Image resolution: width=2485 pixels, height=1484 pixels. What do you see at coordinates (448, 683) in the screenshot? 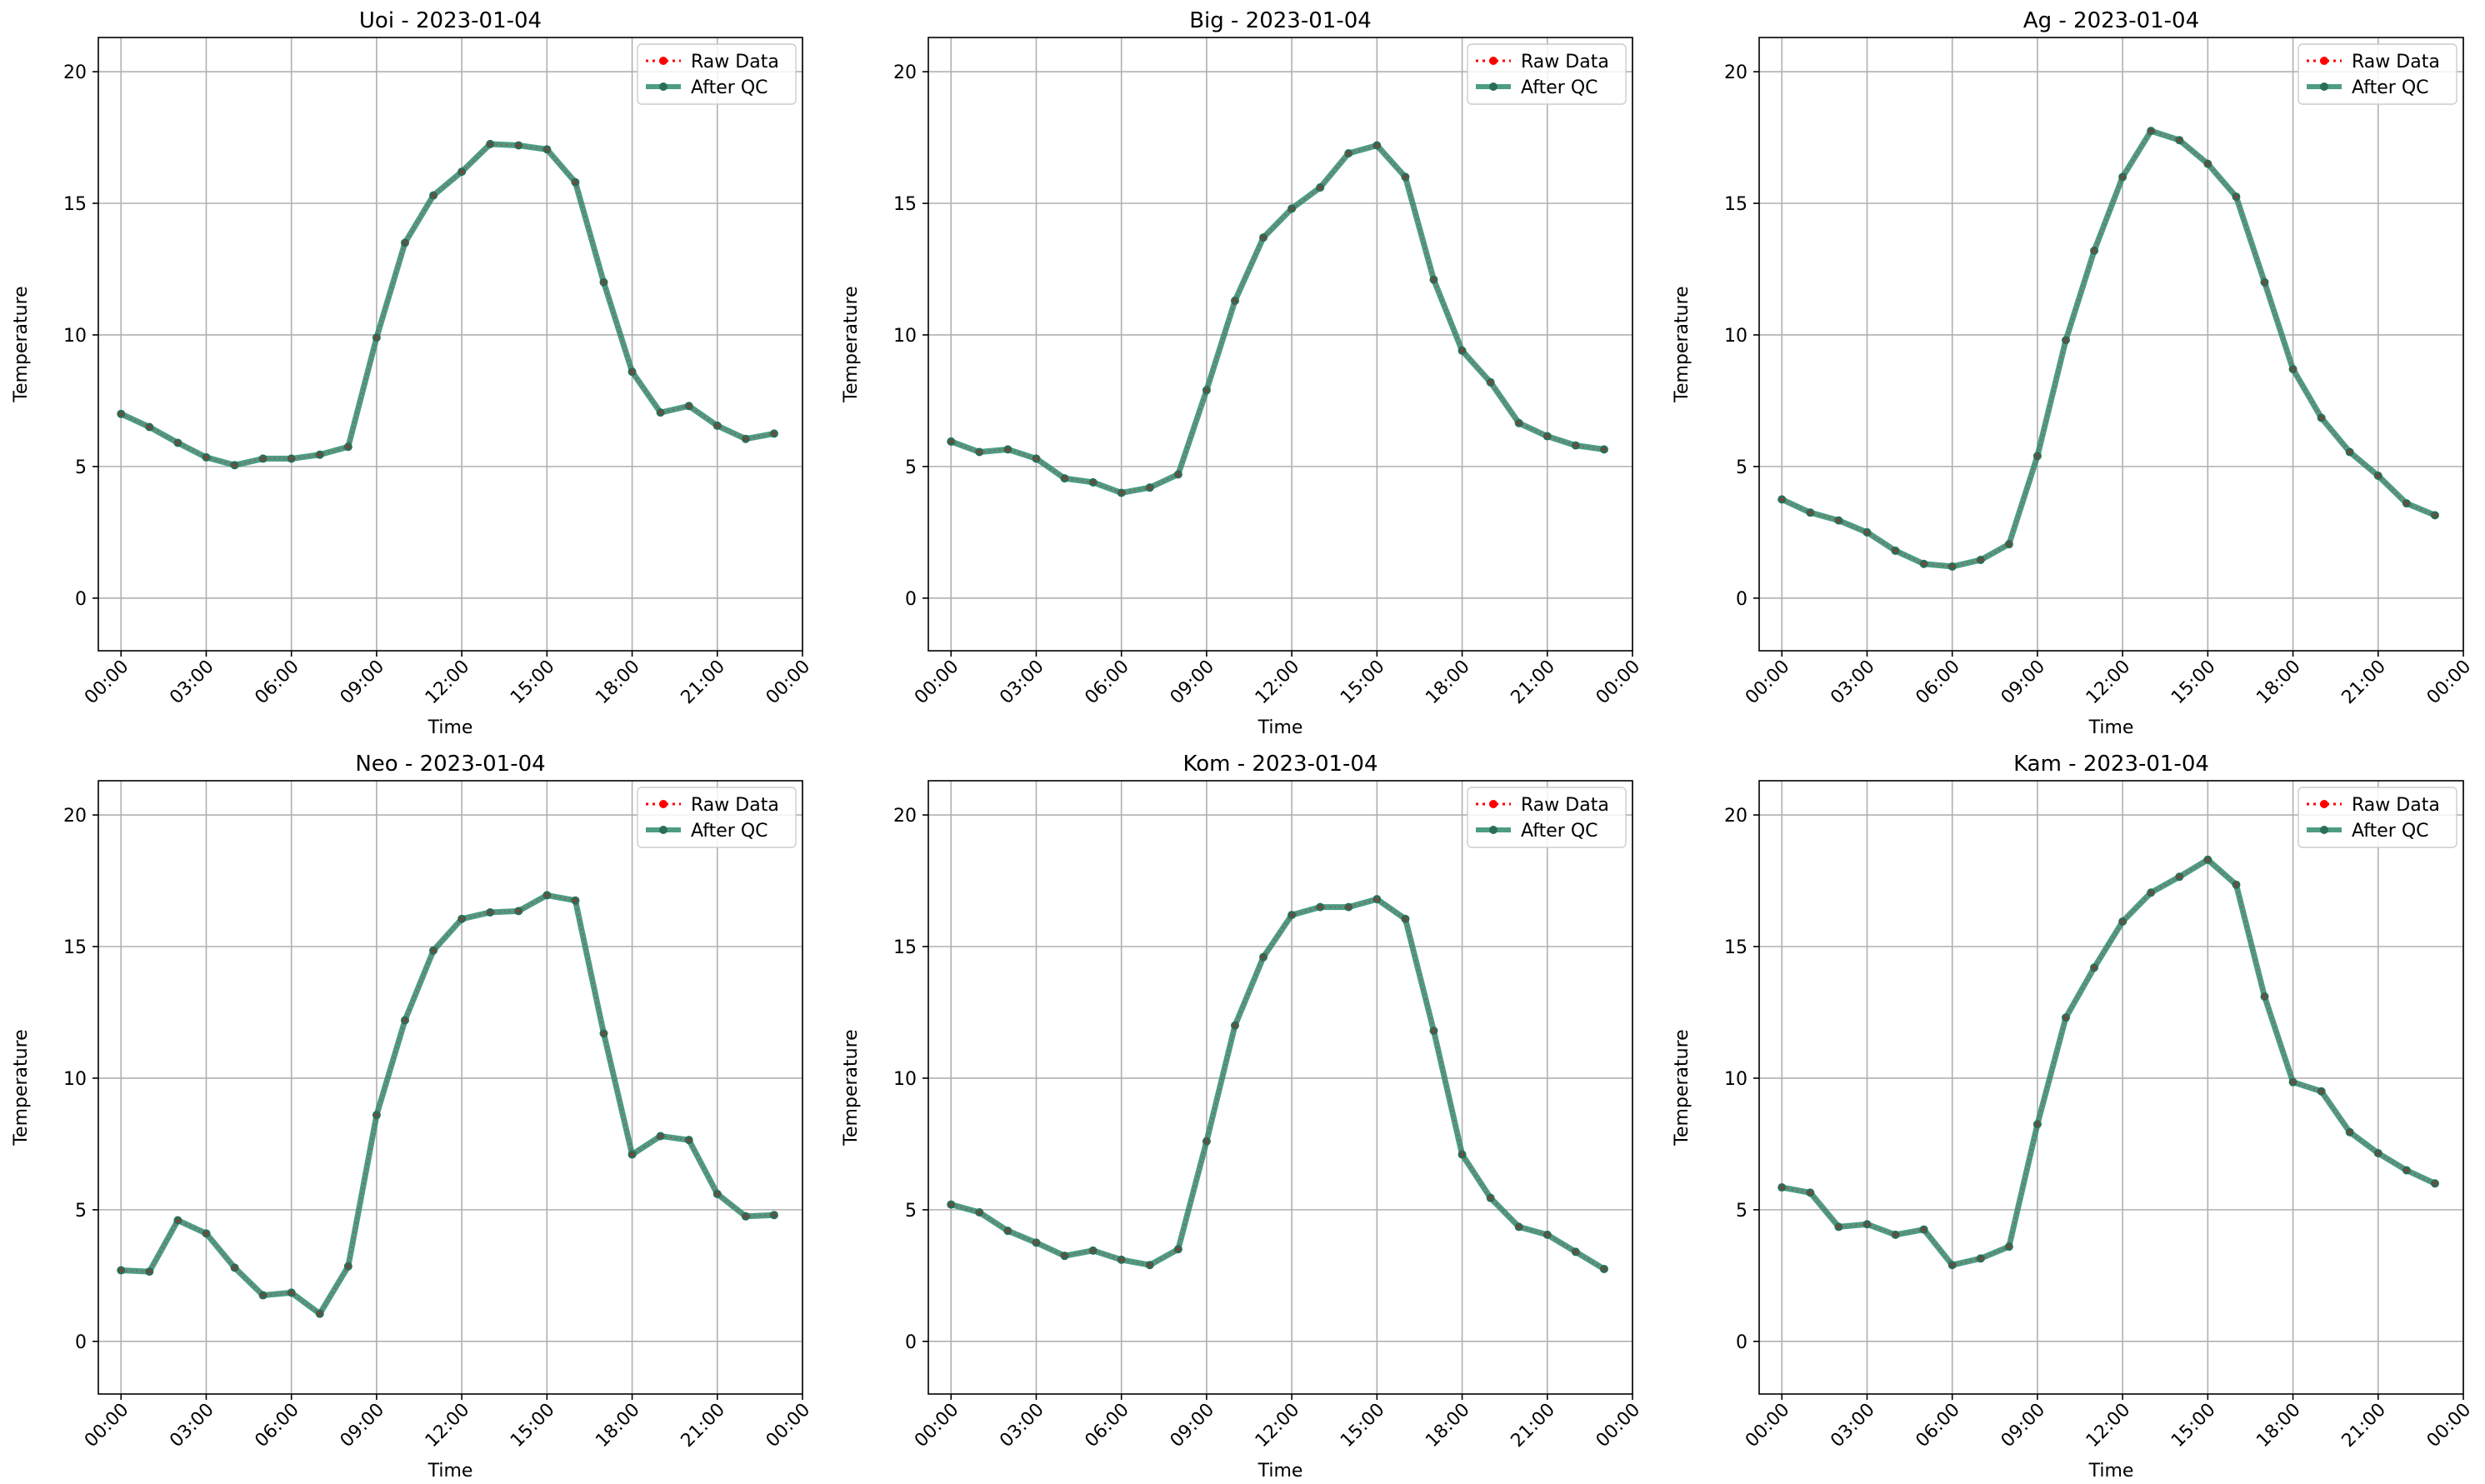
I see `x-tick-label: 12:00` at bounding box center [448, 683].